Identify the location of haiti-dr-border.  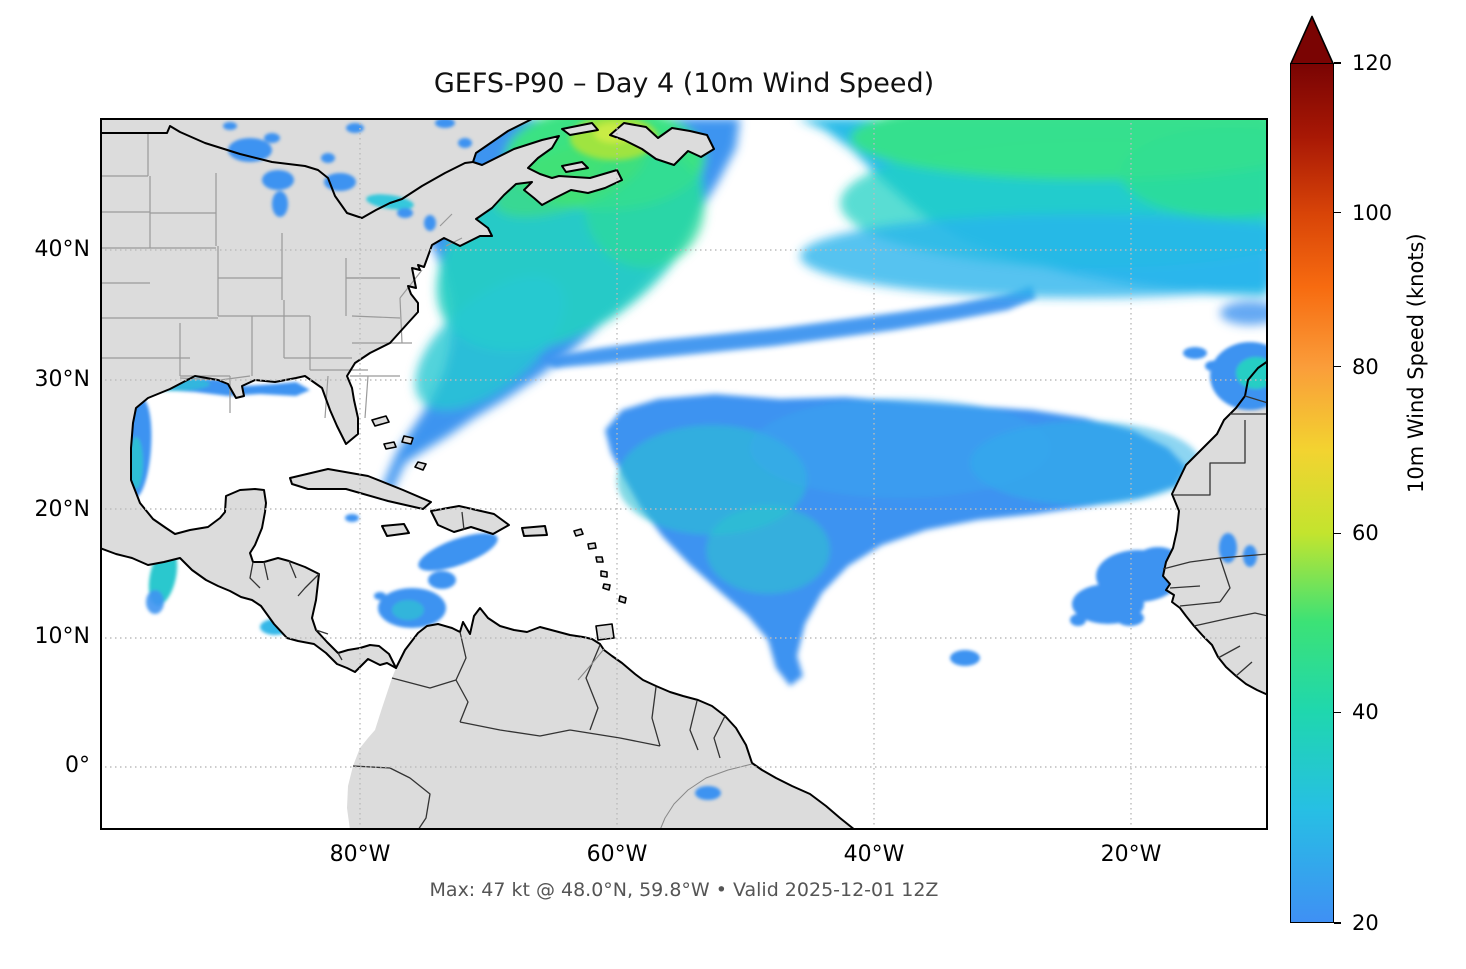
(463, 521).